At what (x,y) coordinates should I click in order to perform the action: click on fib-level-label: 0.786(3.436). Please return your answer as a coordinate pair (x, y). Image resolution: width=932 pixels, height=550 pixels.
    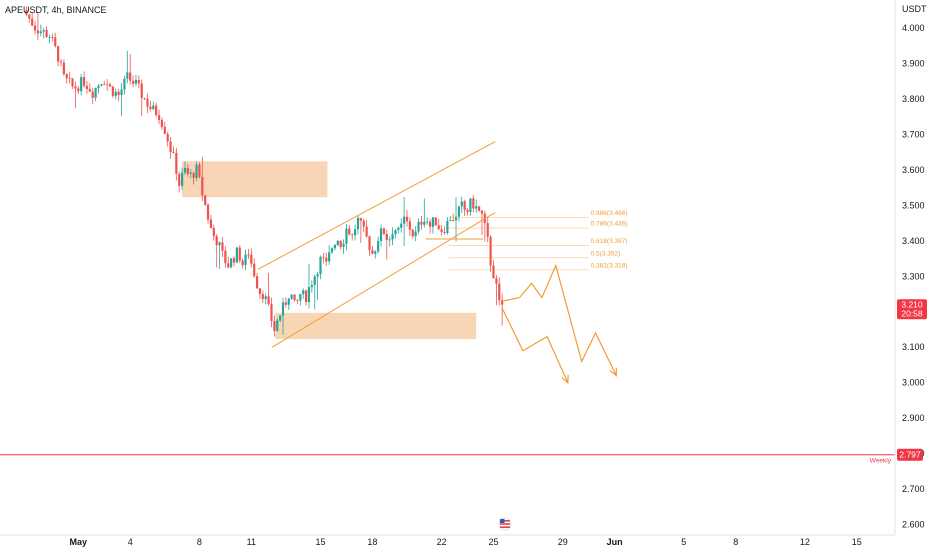
    Looking at the image, I should click on (609, 224).